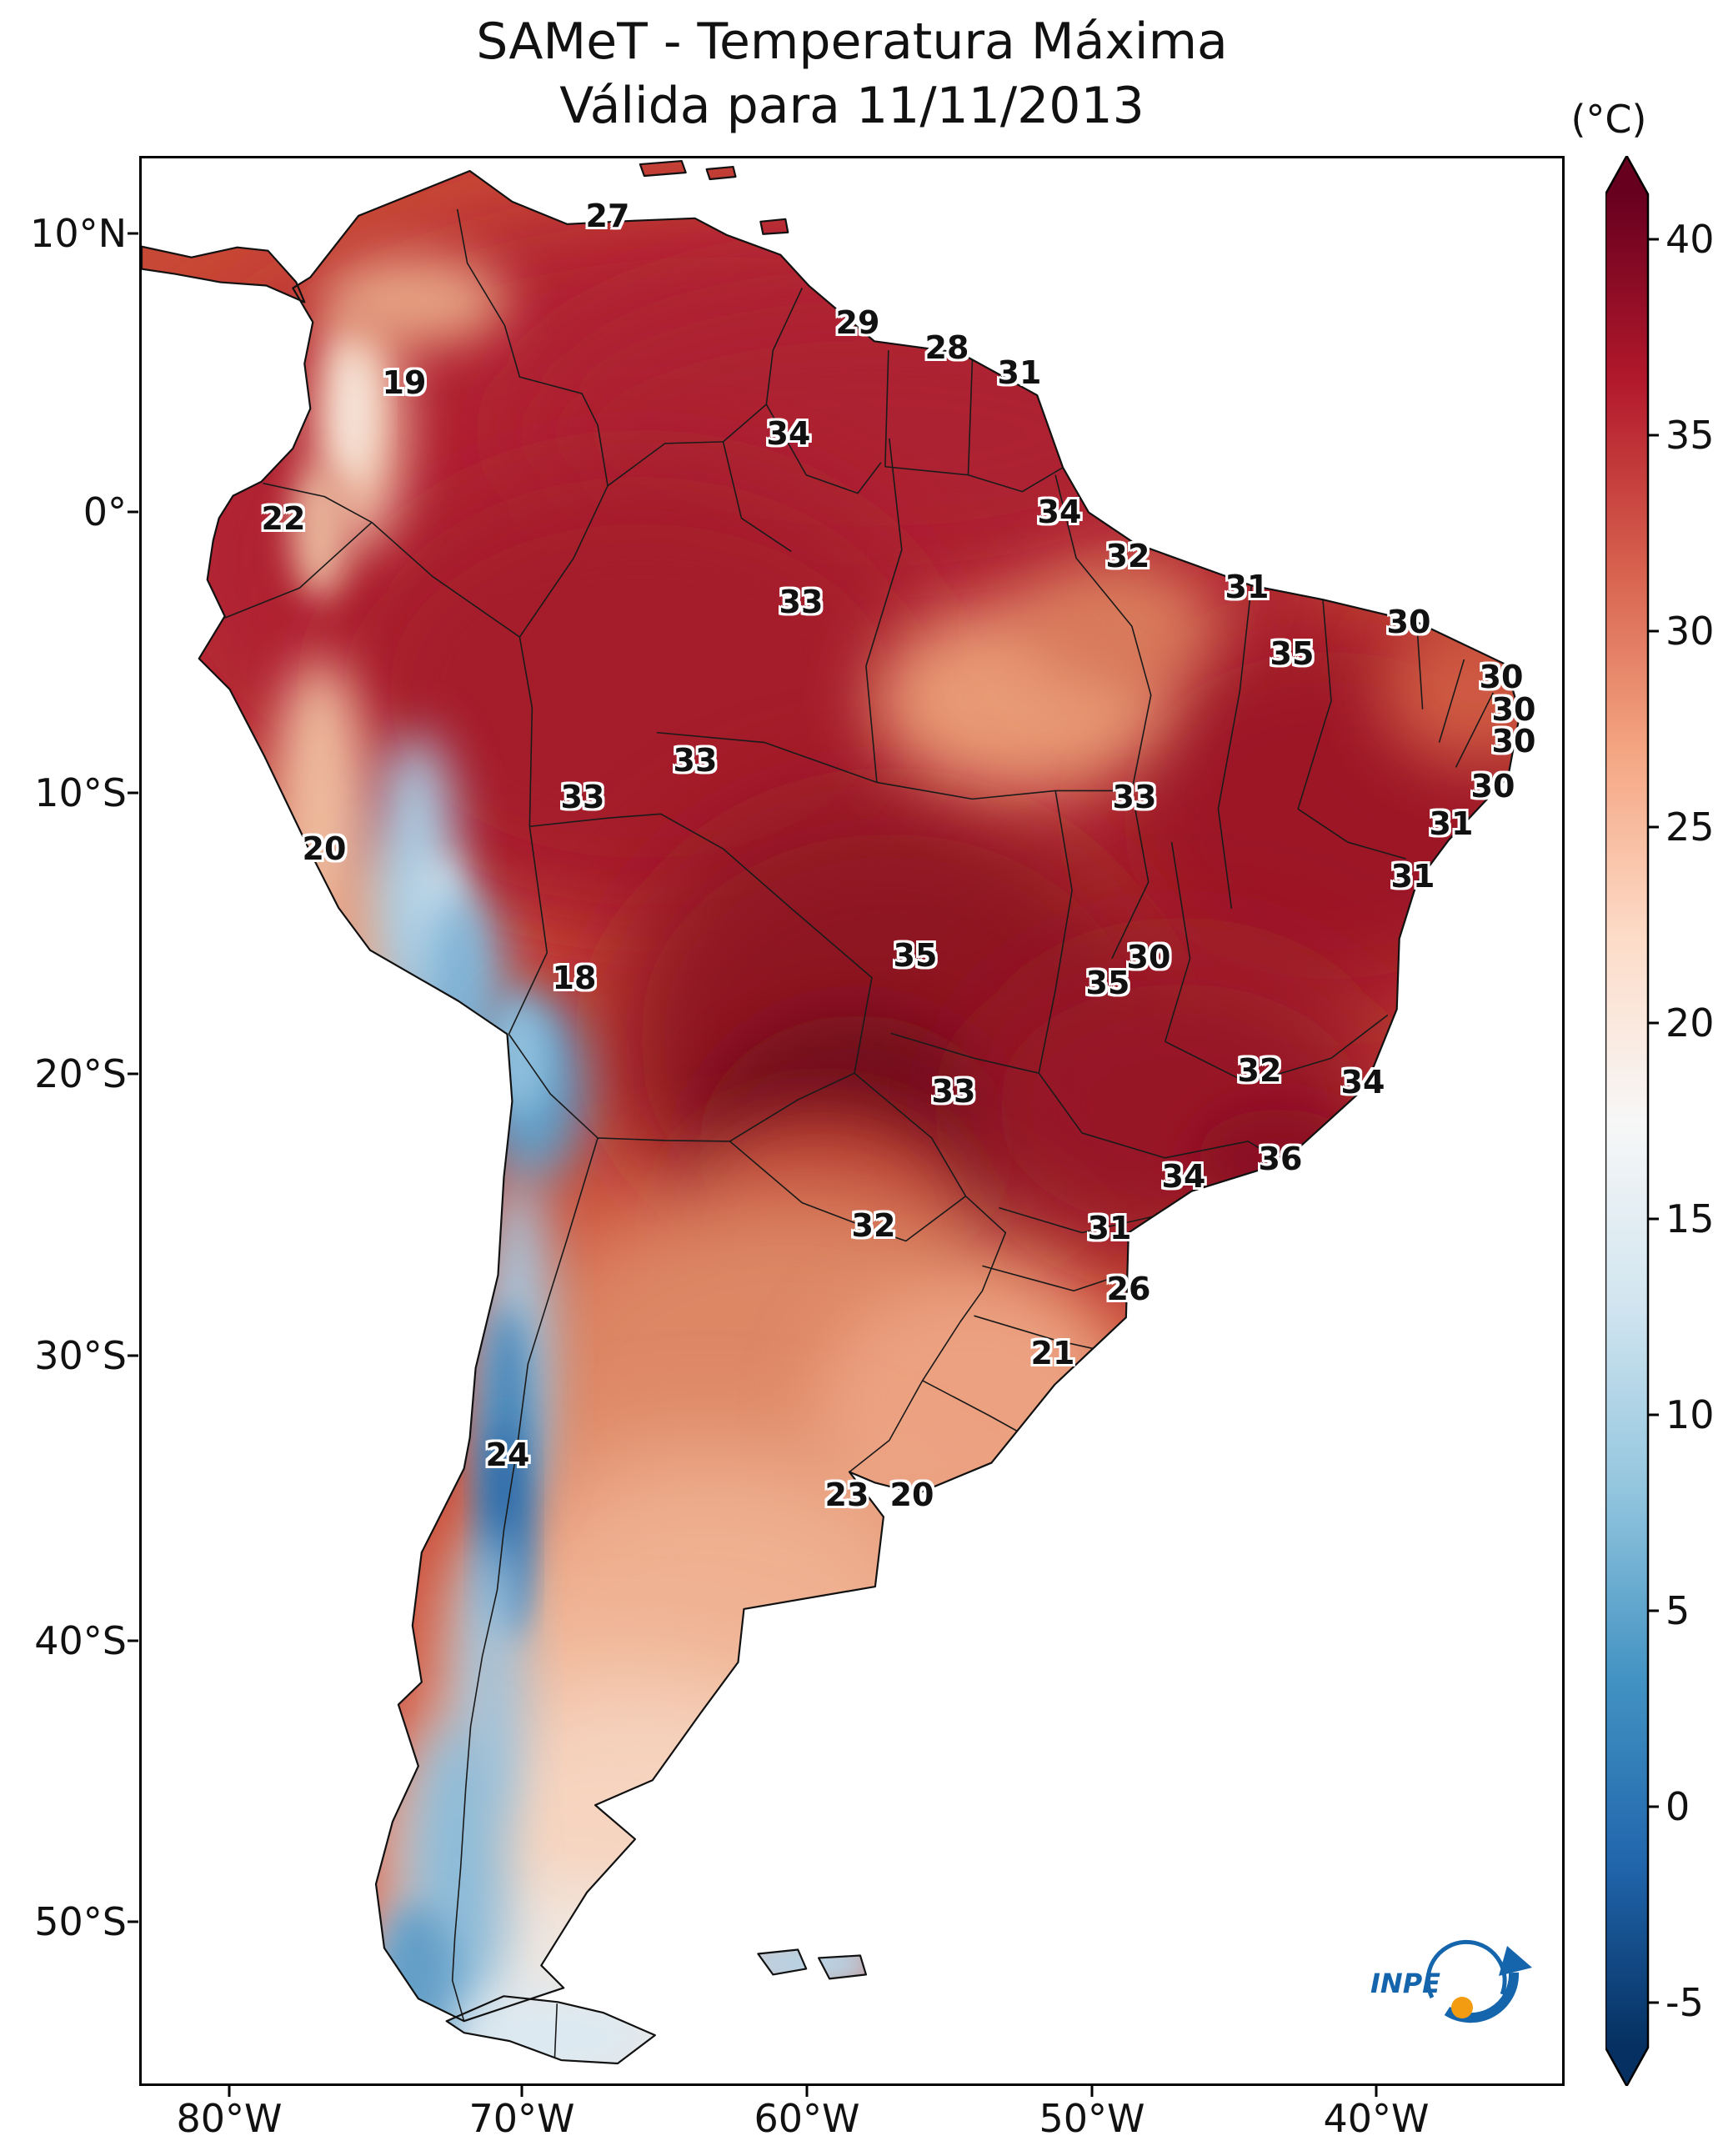  Describe the element at coordinates (105, 511) in the screenshot. I see `lat-tick-label: 0°` at that location.